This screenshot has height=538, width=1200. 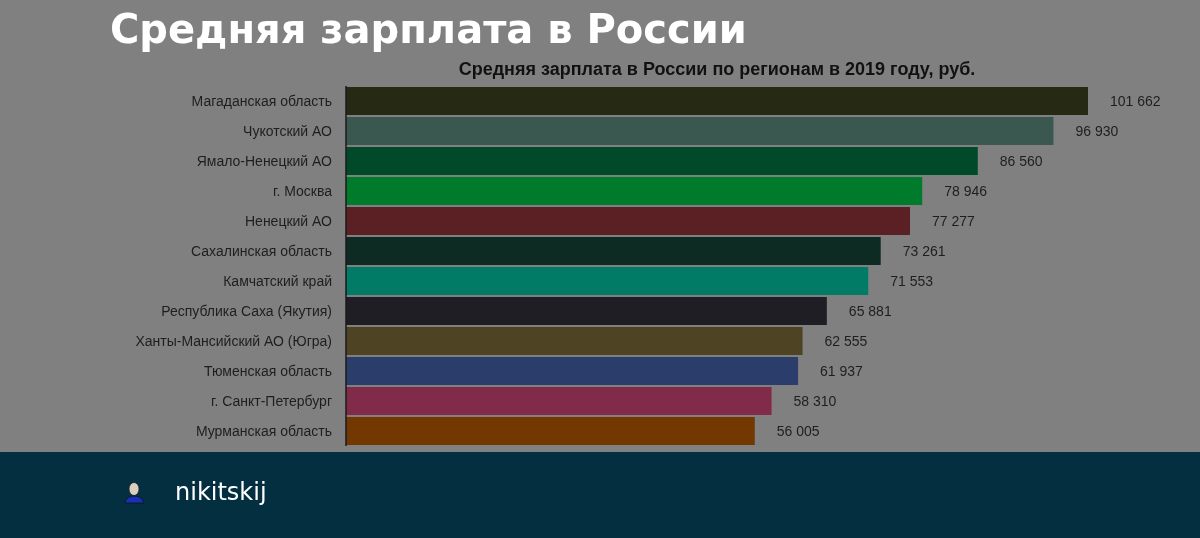 What do you see at coordinates (717, 69) in the screenshot?
I see `chart-subtitle: Средняя зарплата в России по регионам в 2019 году, руб.` at bounding box center [717, 69].